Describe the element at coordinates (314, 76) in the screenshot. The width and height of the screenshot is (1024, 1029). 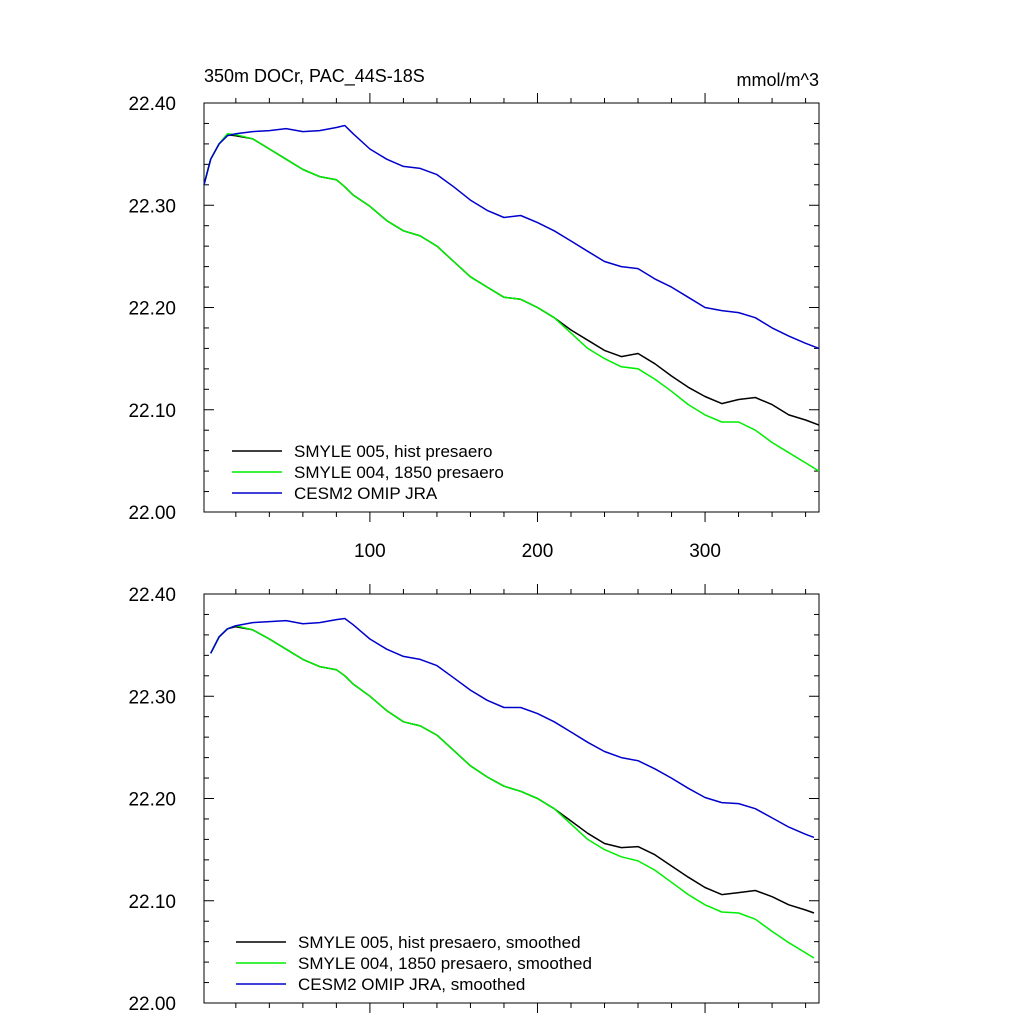
I see `chart-title: 350m DOCr, PAC_44S-18S` at that location.